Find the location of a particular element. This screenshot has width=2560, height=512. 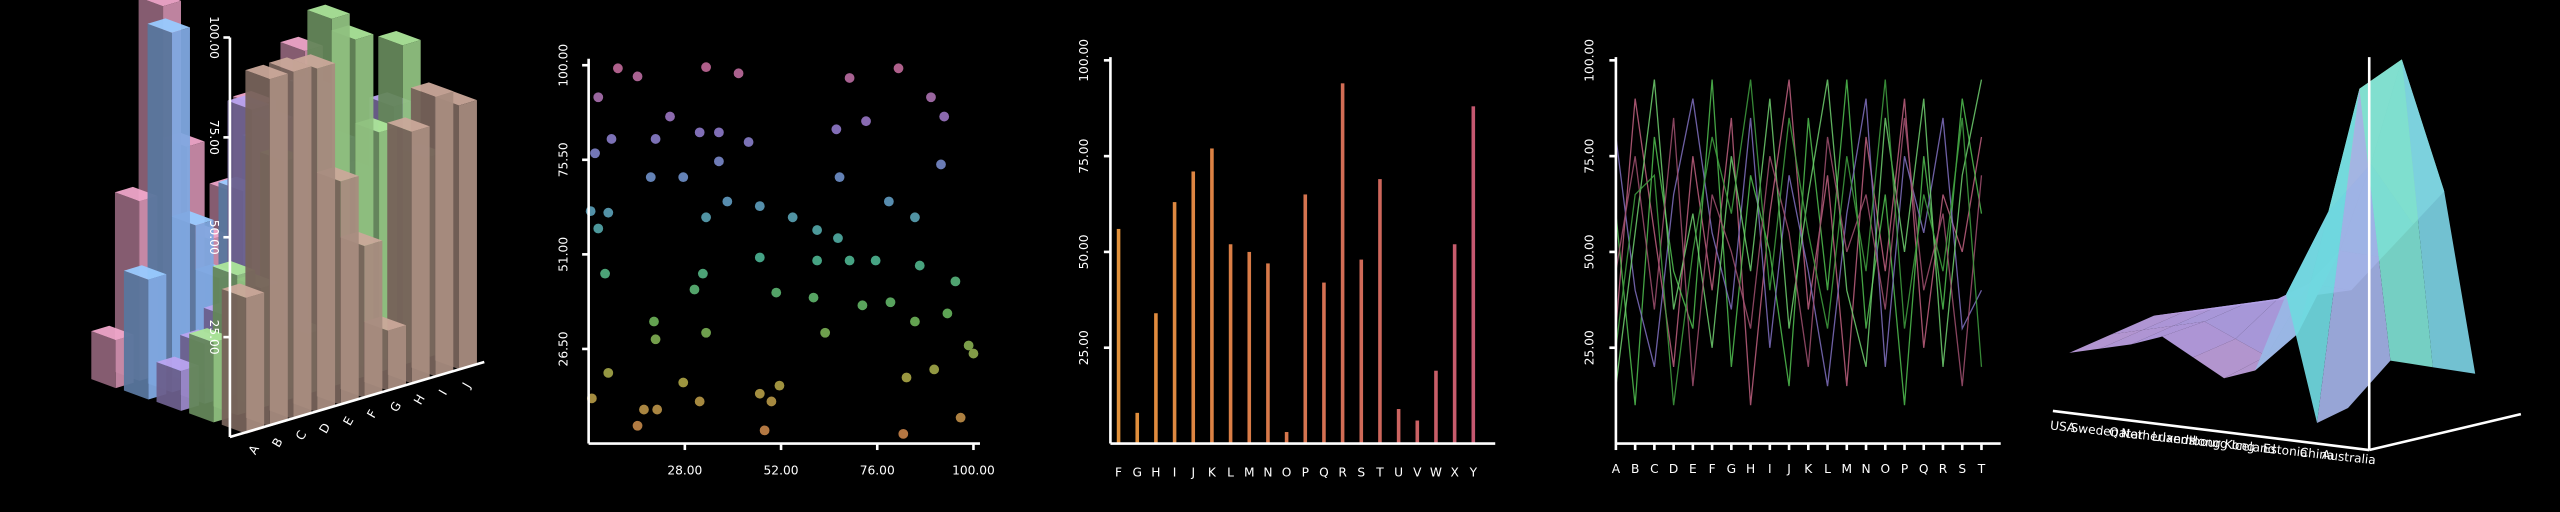

x-tick-label: R is located at coordinates (1943, 469).